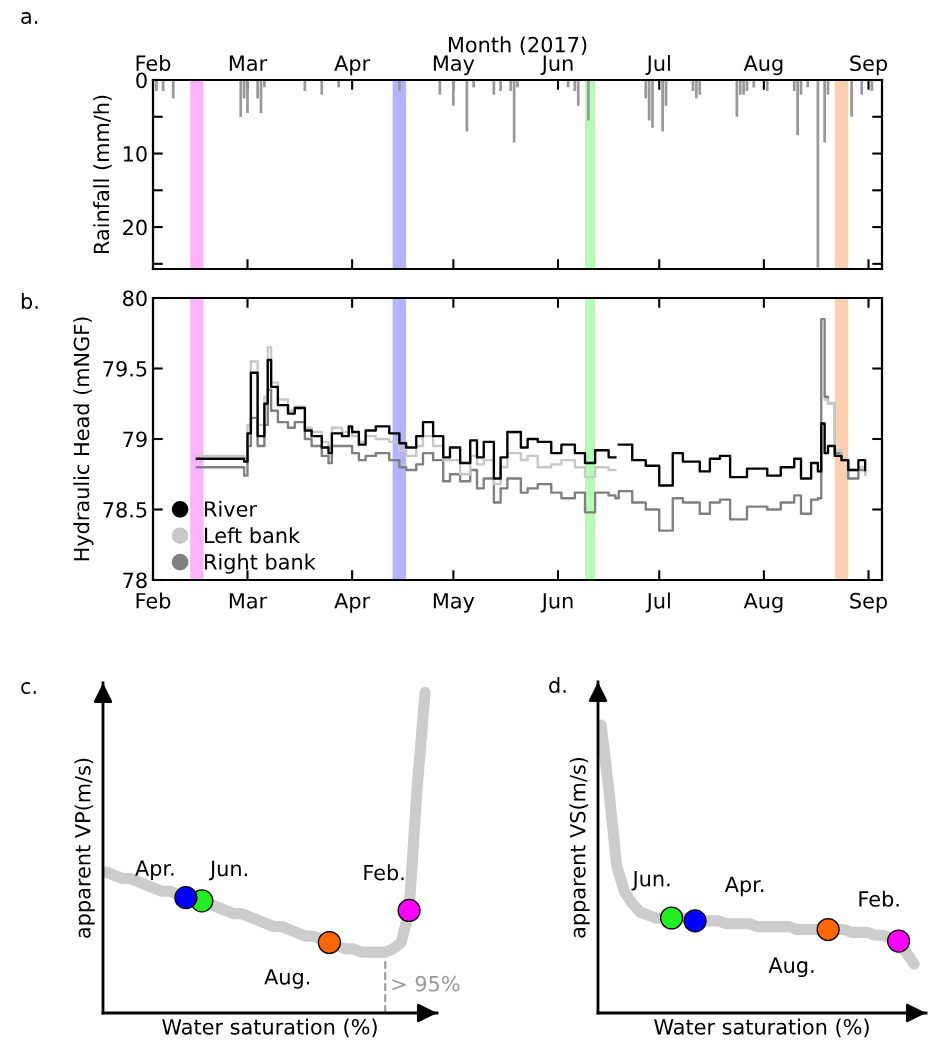 This screenshot has width=930, height=1054. I want to click on y-tick-label: 79.5, so click(125, 368).